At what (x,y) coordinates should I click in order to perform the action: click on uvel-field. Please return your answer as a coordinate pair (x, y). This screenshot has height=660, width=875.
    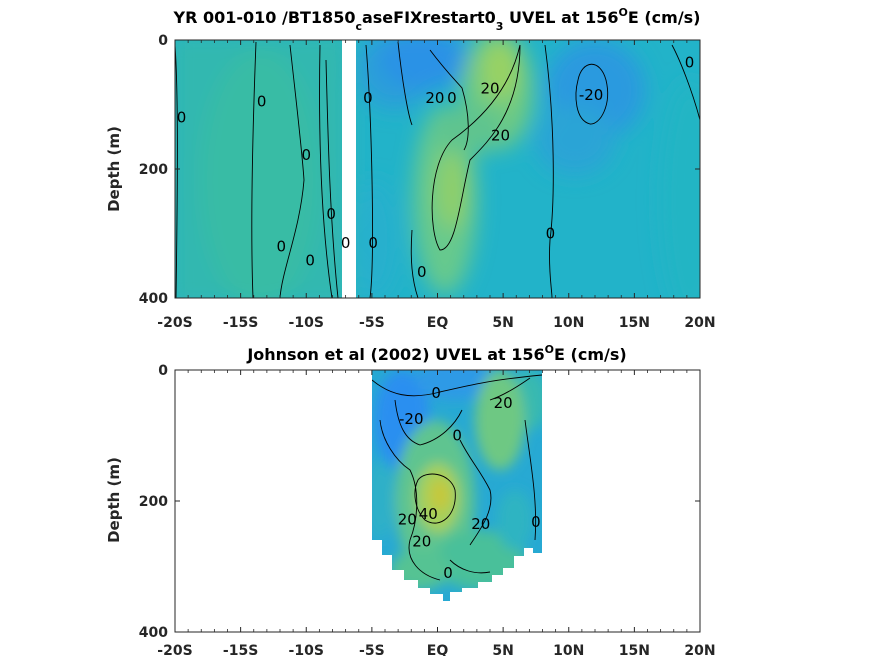
    Looking at the image, I should click on (457, 485).